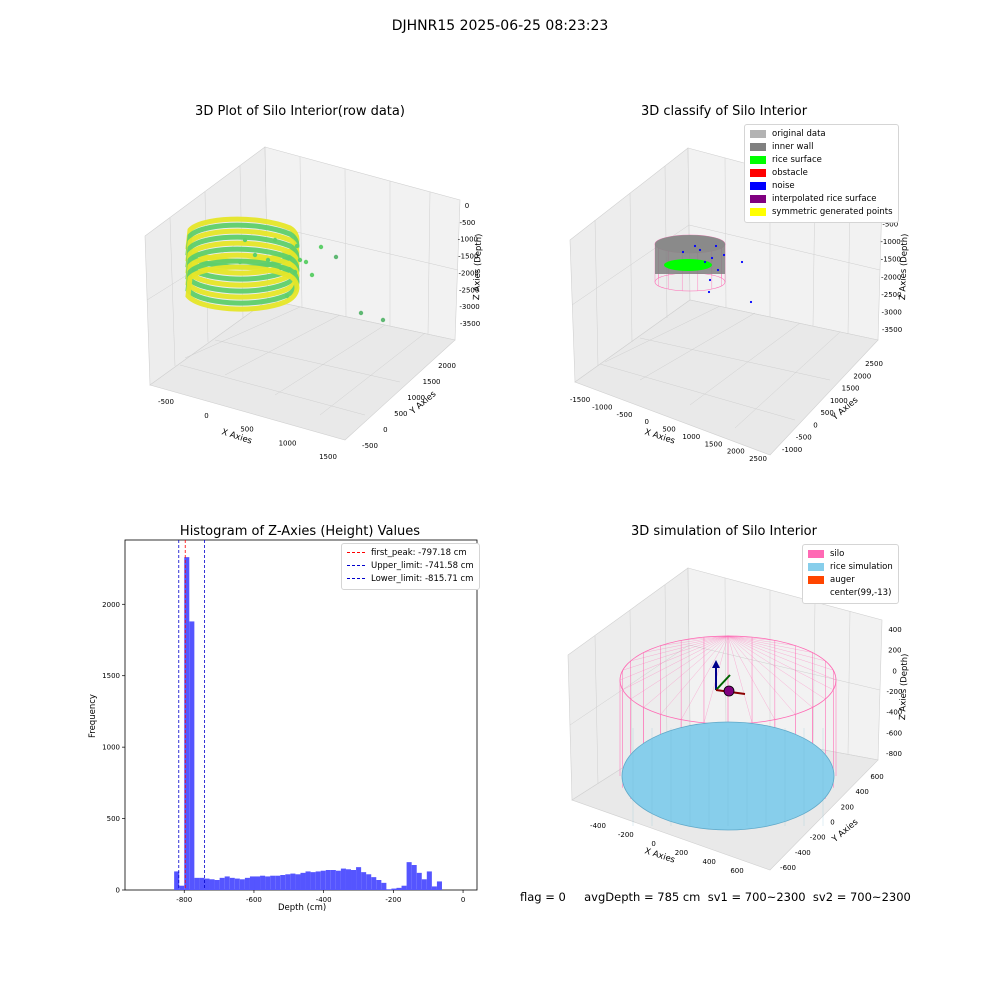 The image size is (1000, 1000). Describe the element at coordinates (891, 277) in the screenshot. I see `classify-z-tick: -2000` at that location.